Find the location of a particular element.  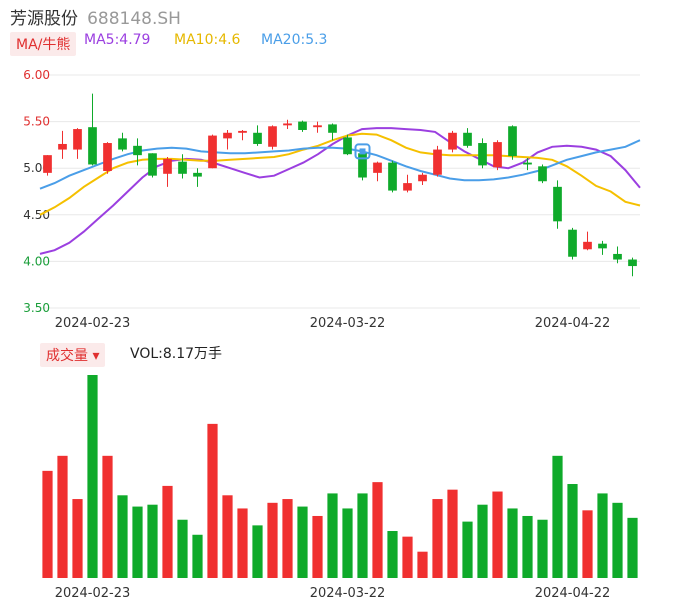

stock-header: 芳源股份 688148.SH is located at coordinates (95, 16).